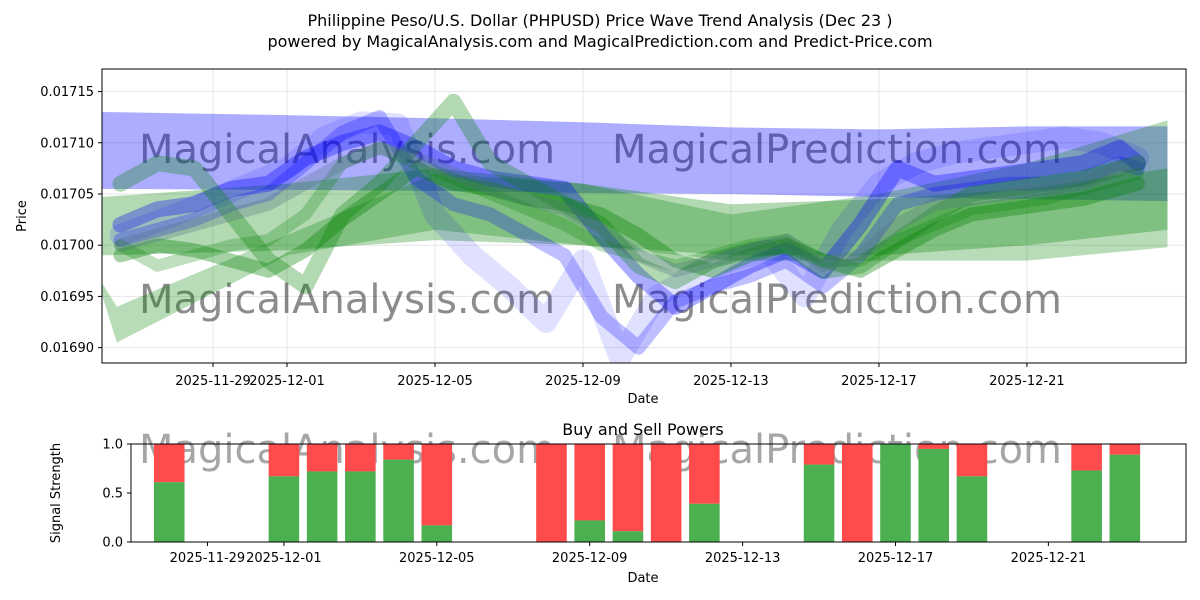 The image size is (1200, 600). What do you see at coordinates (837, 300) in the screenshot?
I see `watermark-prediction-bottom: MagicalPrediction.com` at bounding box center [837, 300].